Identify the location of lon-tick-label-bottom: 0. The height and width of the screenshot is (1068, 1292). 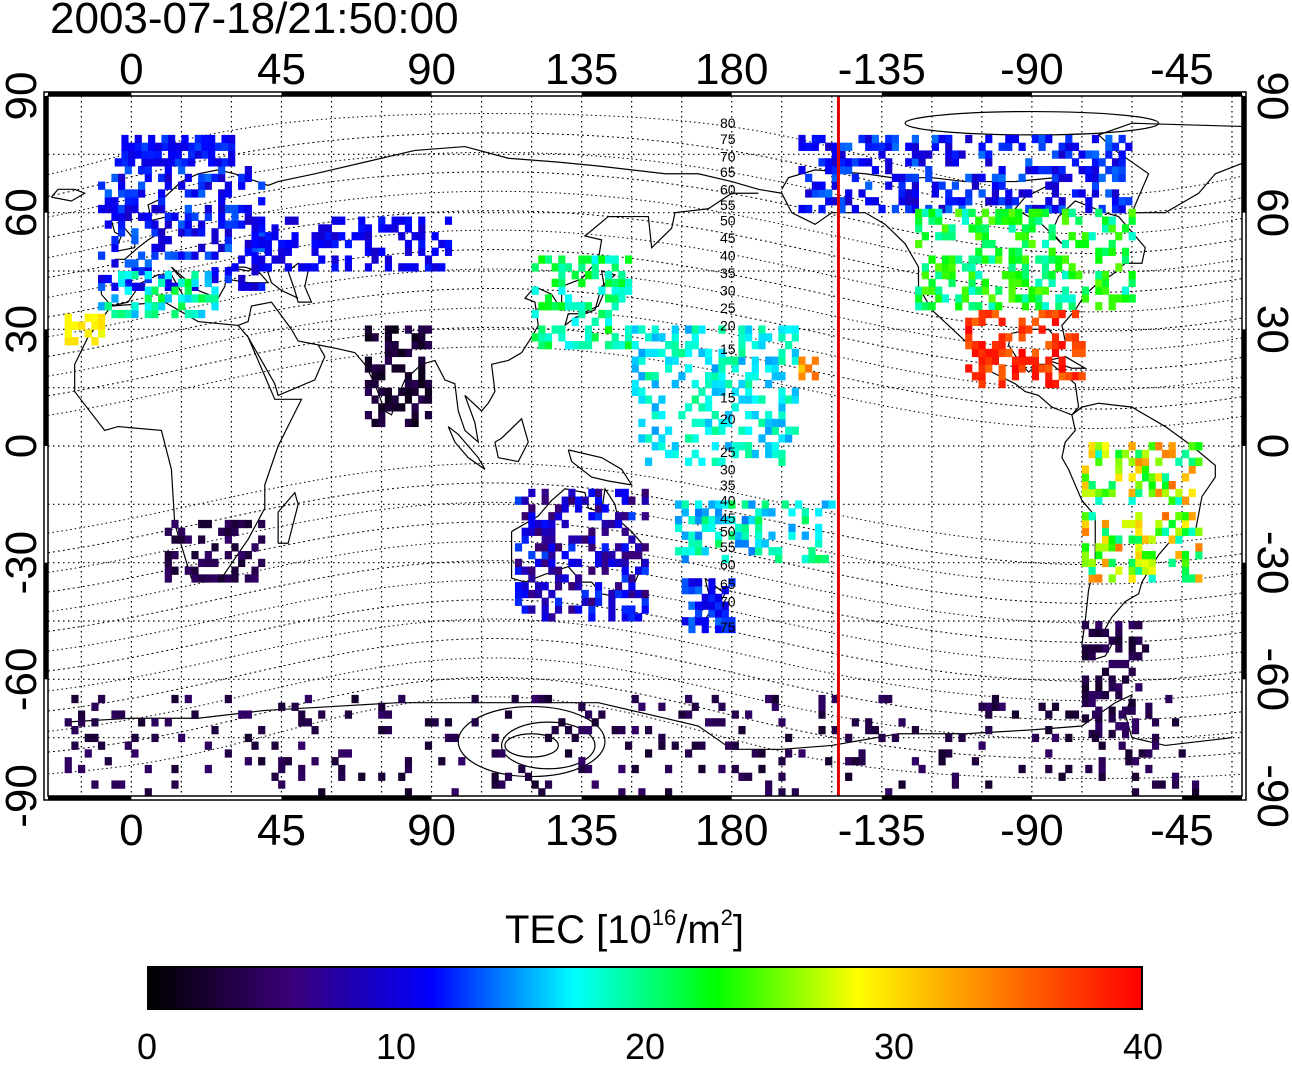
(131, 830).